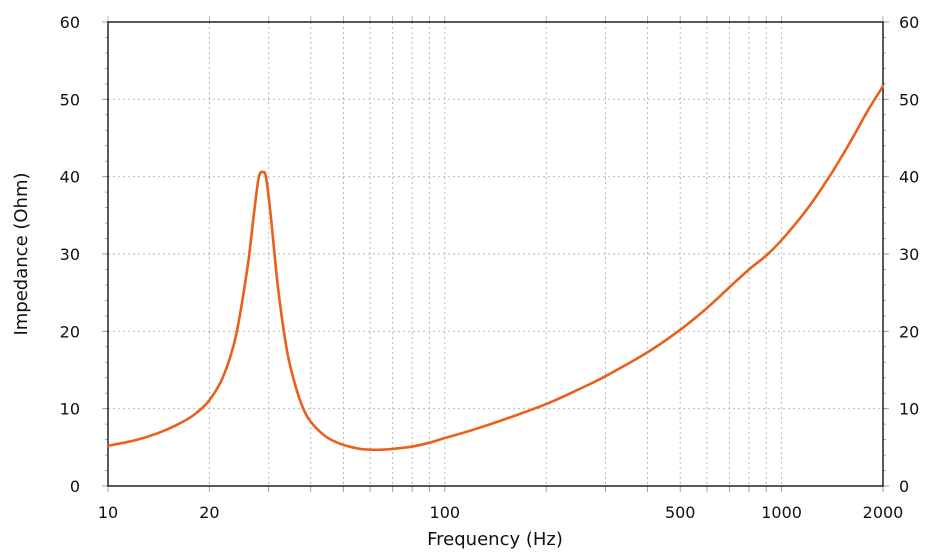  I want to click on x-axis-tick-labels: 10 20 100 500 1000 2000, so click(501, 512).